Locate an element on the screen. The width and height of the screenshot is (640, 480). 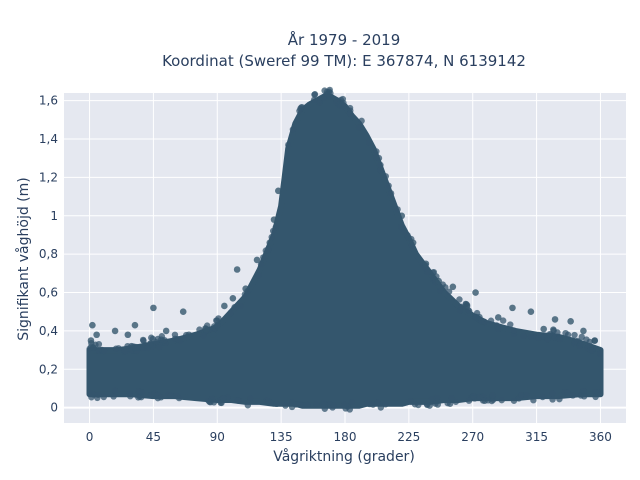
x-axis-ticks: 0 45 90 135 180 225 270 315 360 is located at coordinates (349, 437).